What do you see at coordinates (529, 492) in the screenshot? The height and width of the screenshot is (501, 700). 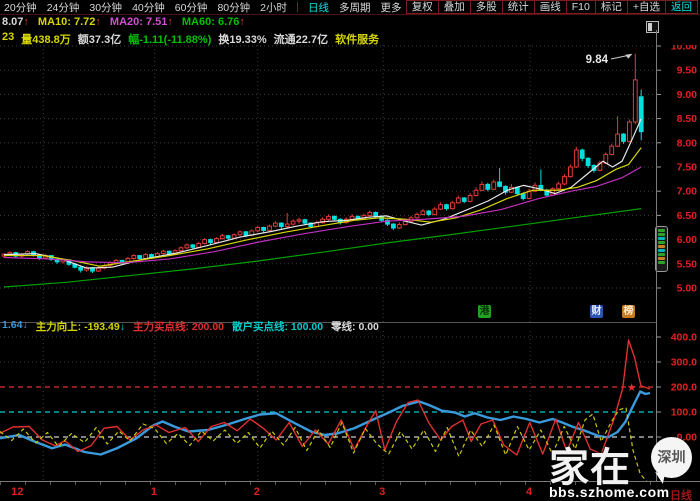 I see `month-label: 4` at bounding box center [529, 492].